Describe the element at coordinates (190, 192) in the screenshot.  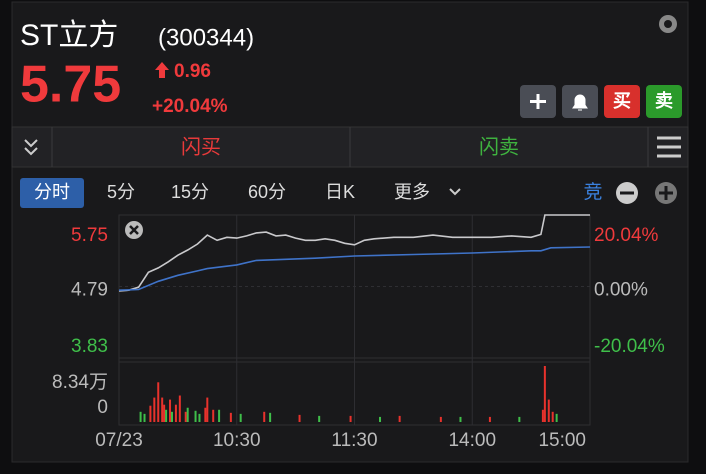
I see `tab: 15分` at that location.